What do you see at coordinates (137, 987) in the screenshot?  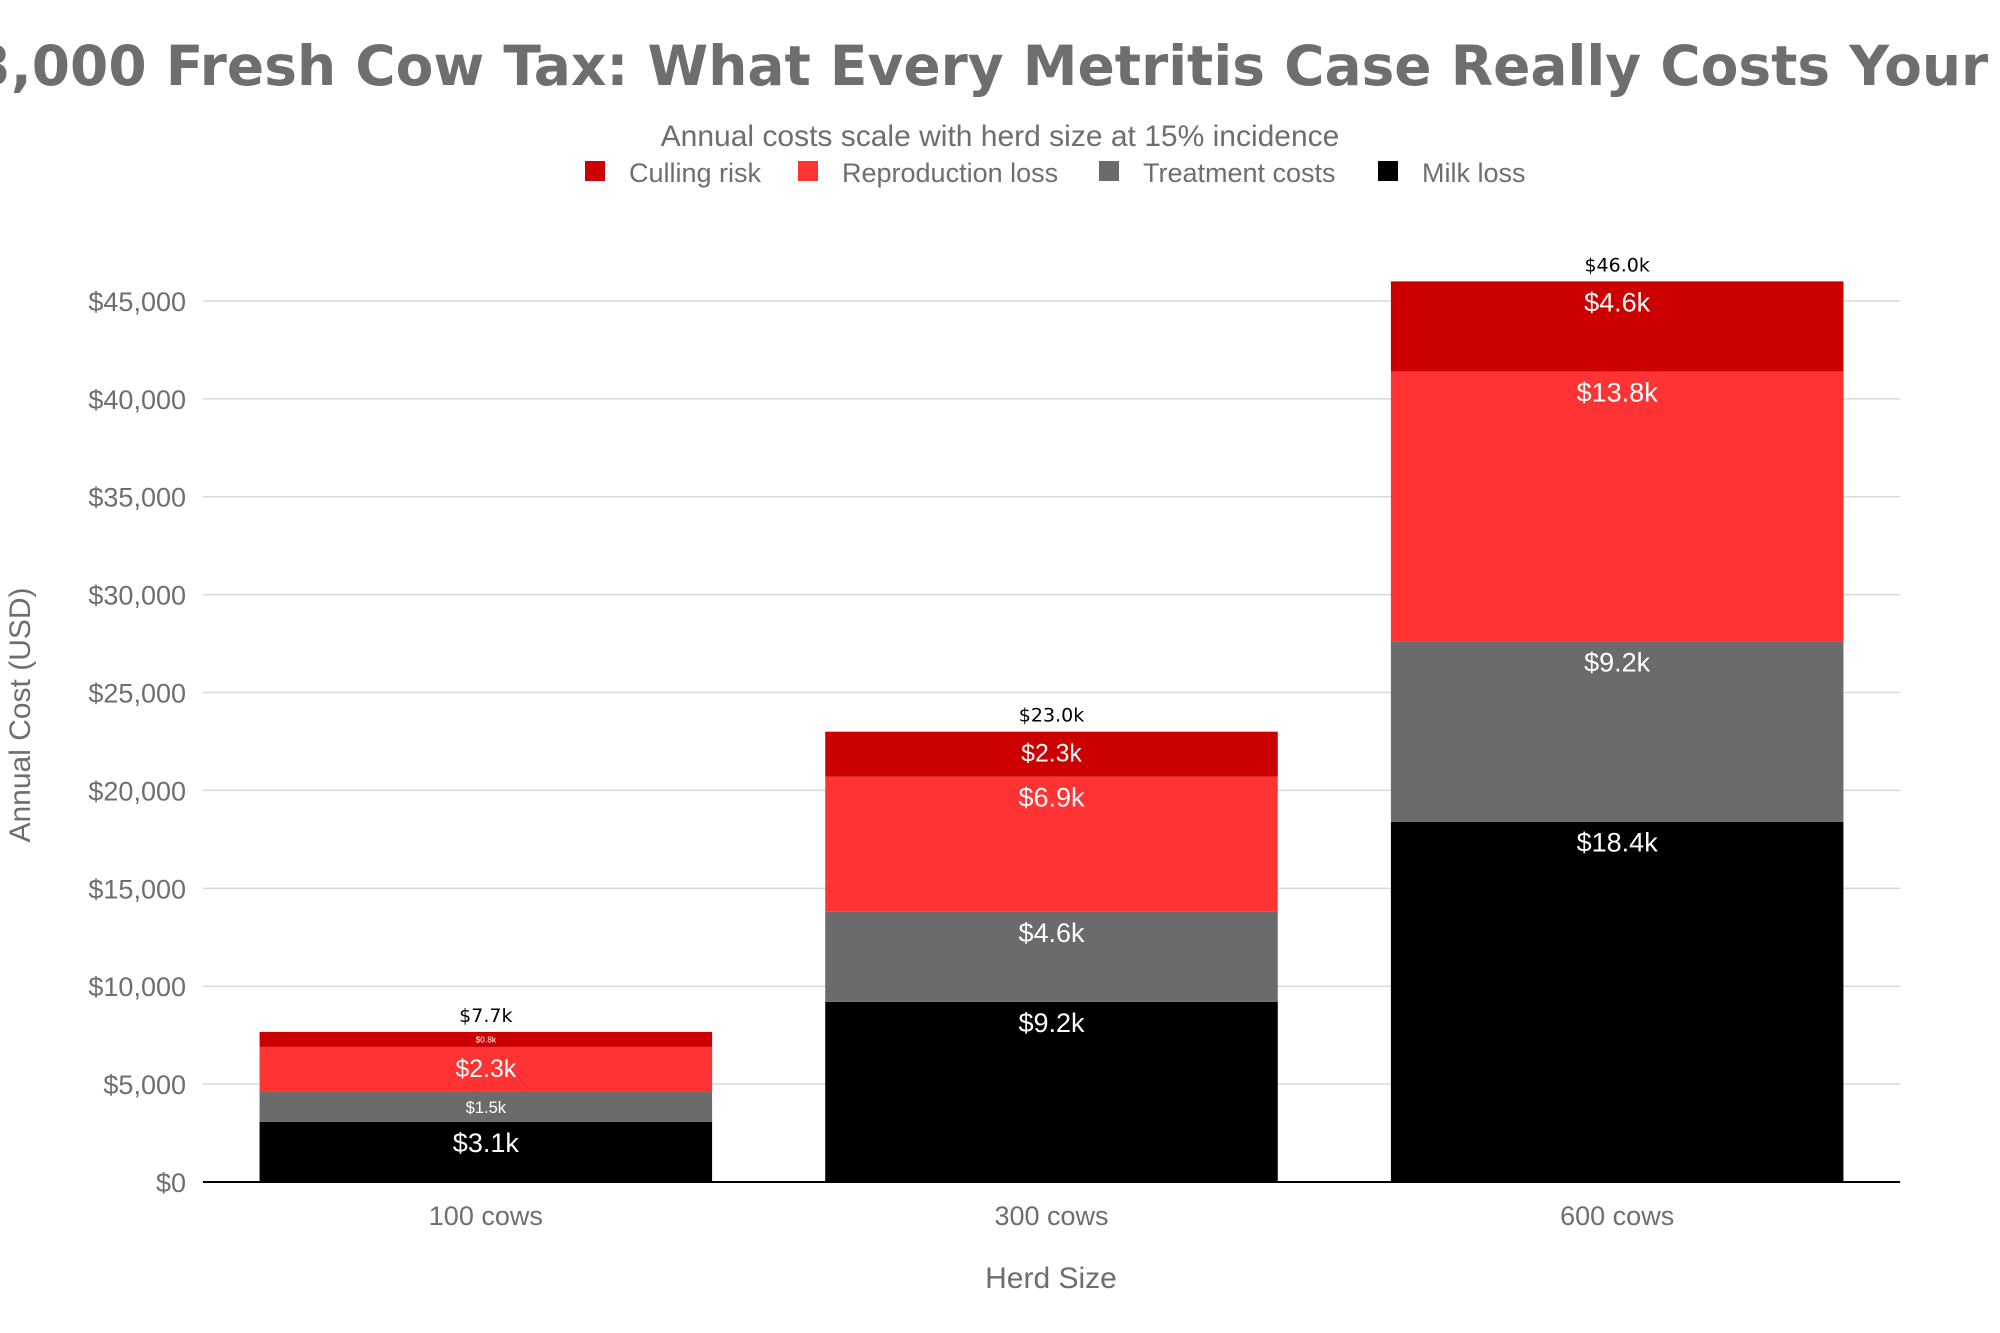 I see `y-tick-label: $10,000` at bounding box center [137, 987].